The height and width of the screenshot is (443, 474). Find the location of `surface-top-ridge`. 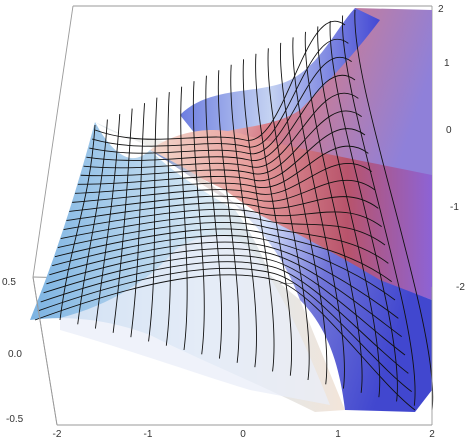

surface-top-ridge is located at coordinates (280, 74).